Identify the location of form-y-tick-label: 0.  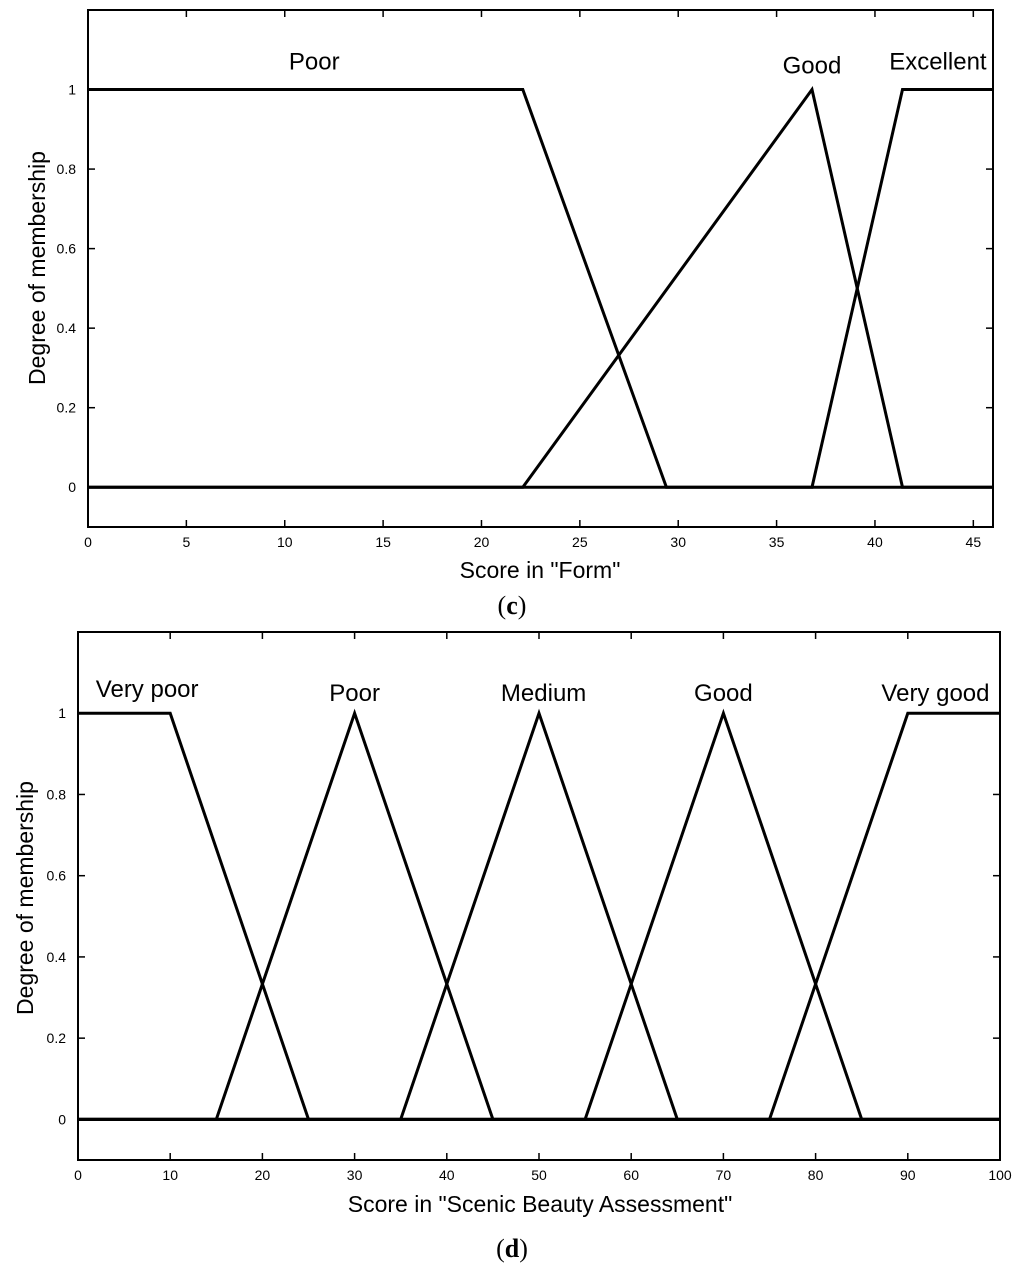
(72, 487).